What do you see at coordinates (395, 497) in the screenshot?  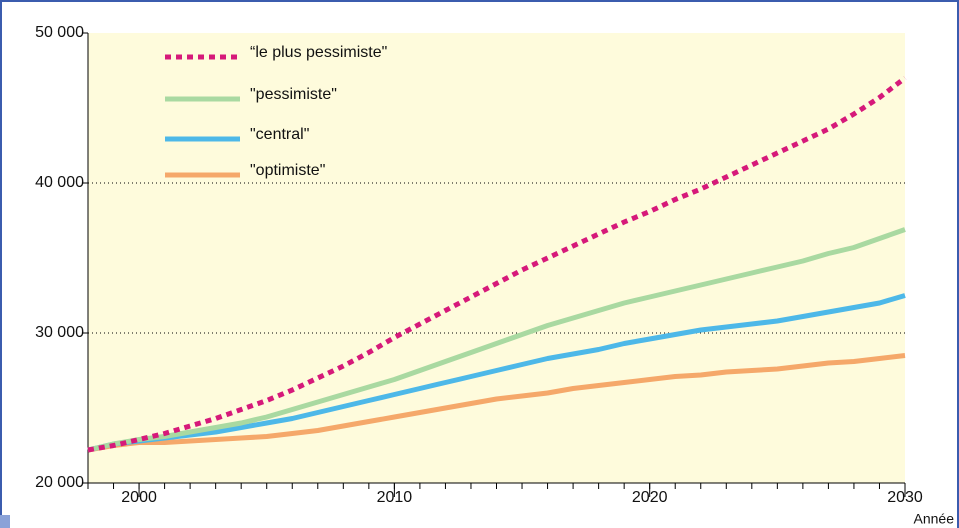 I see `x-tick-label: 2010` at bounding box center [395, 497].